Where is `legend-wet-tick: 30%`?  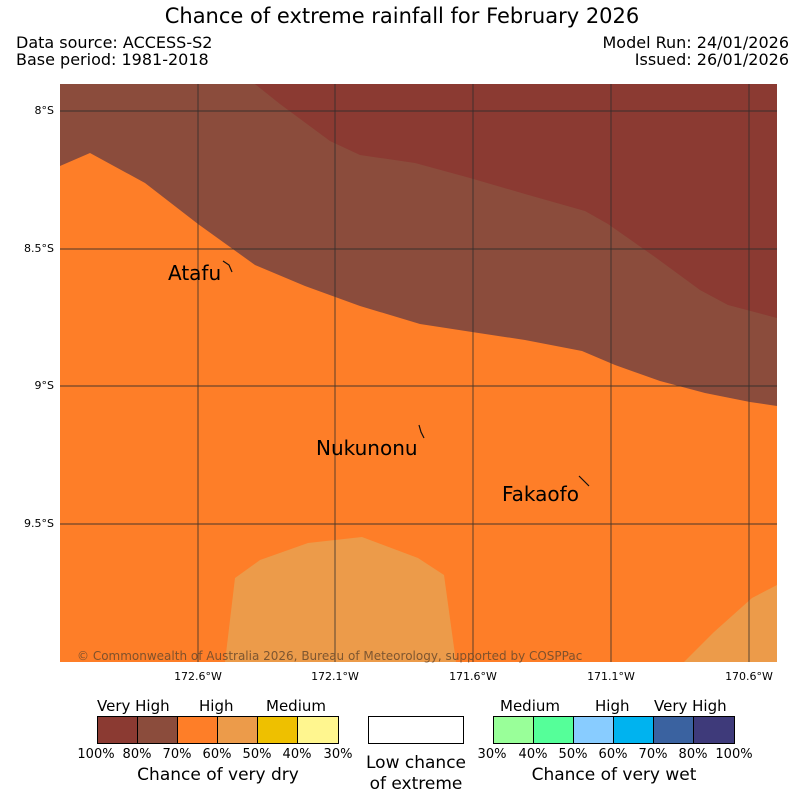
legend-wet-tick: 30% is located at coordinates (492, 754).